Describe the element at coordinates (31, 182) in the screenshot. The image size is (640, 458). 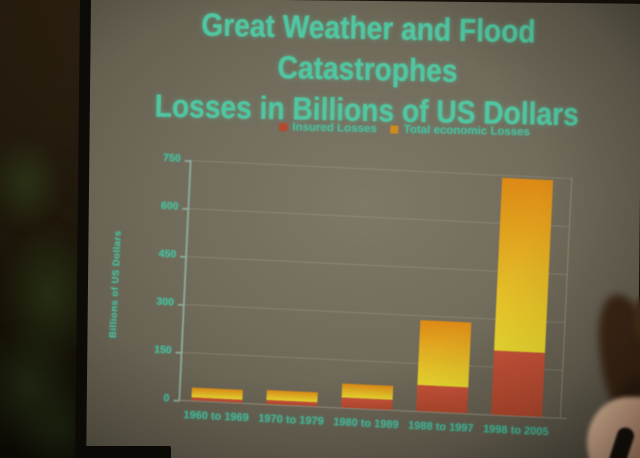
I see `potted-plant-silhouette` at that location.